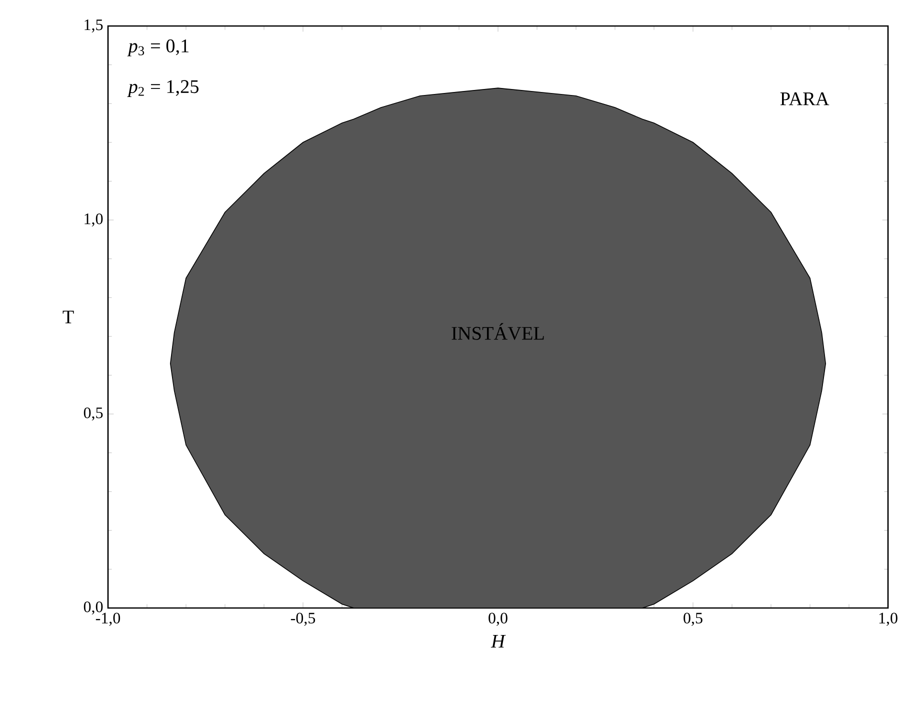 The image size is (916, 704). What do you see at coordinates (68, 317) in the screenshot?
I see `y-axis-title: T` at bounding box center [68, 317].